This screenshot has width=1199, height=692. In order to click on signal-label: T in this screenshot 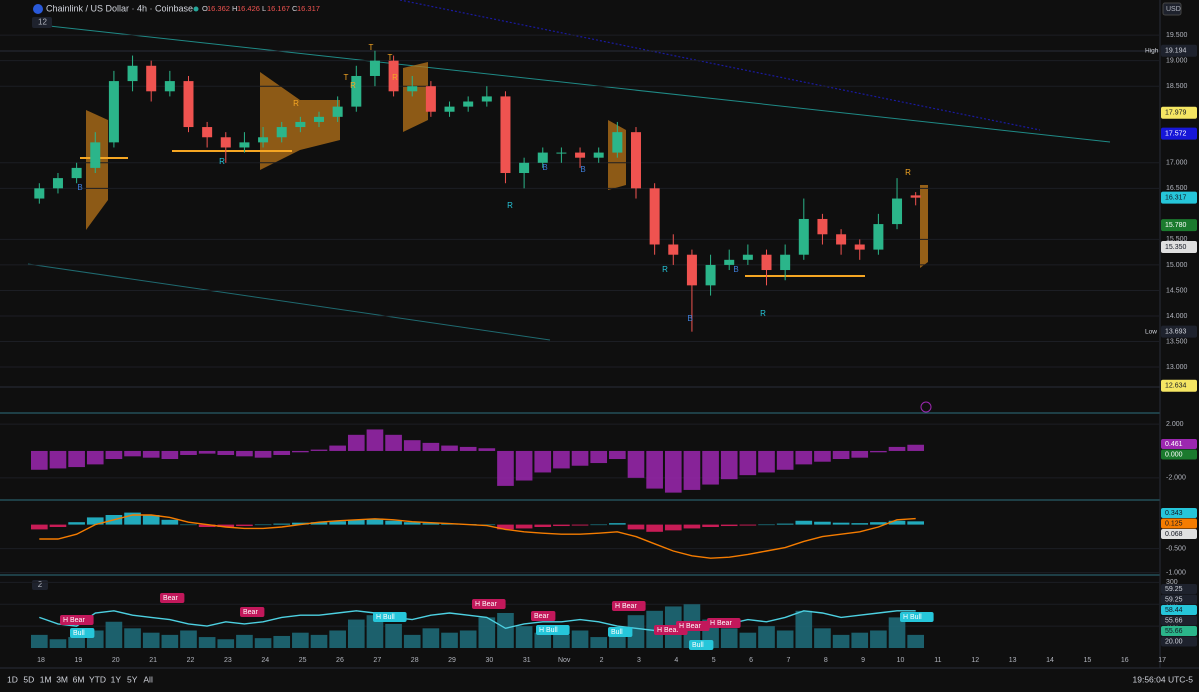, I will do `click(390, 57)`.